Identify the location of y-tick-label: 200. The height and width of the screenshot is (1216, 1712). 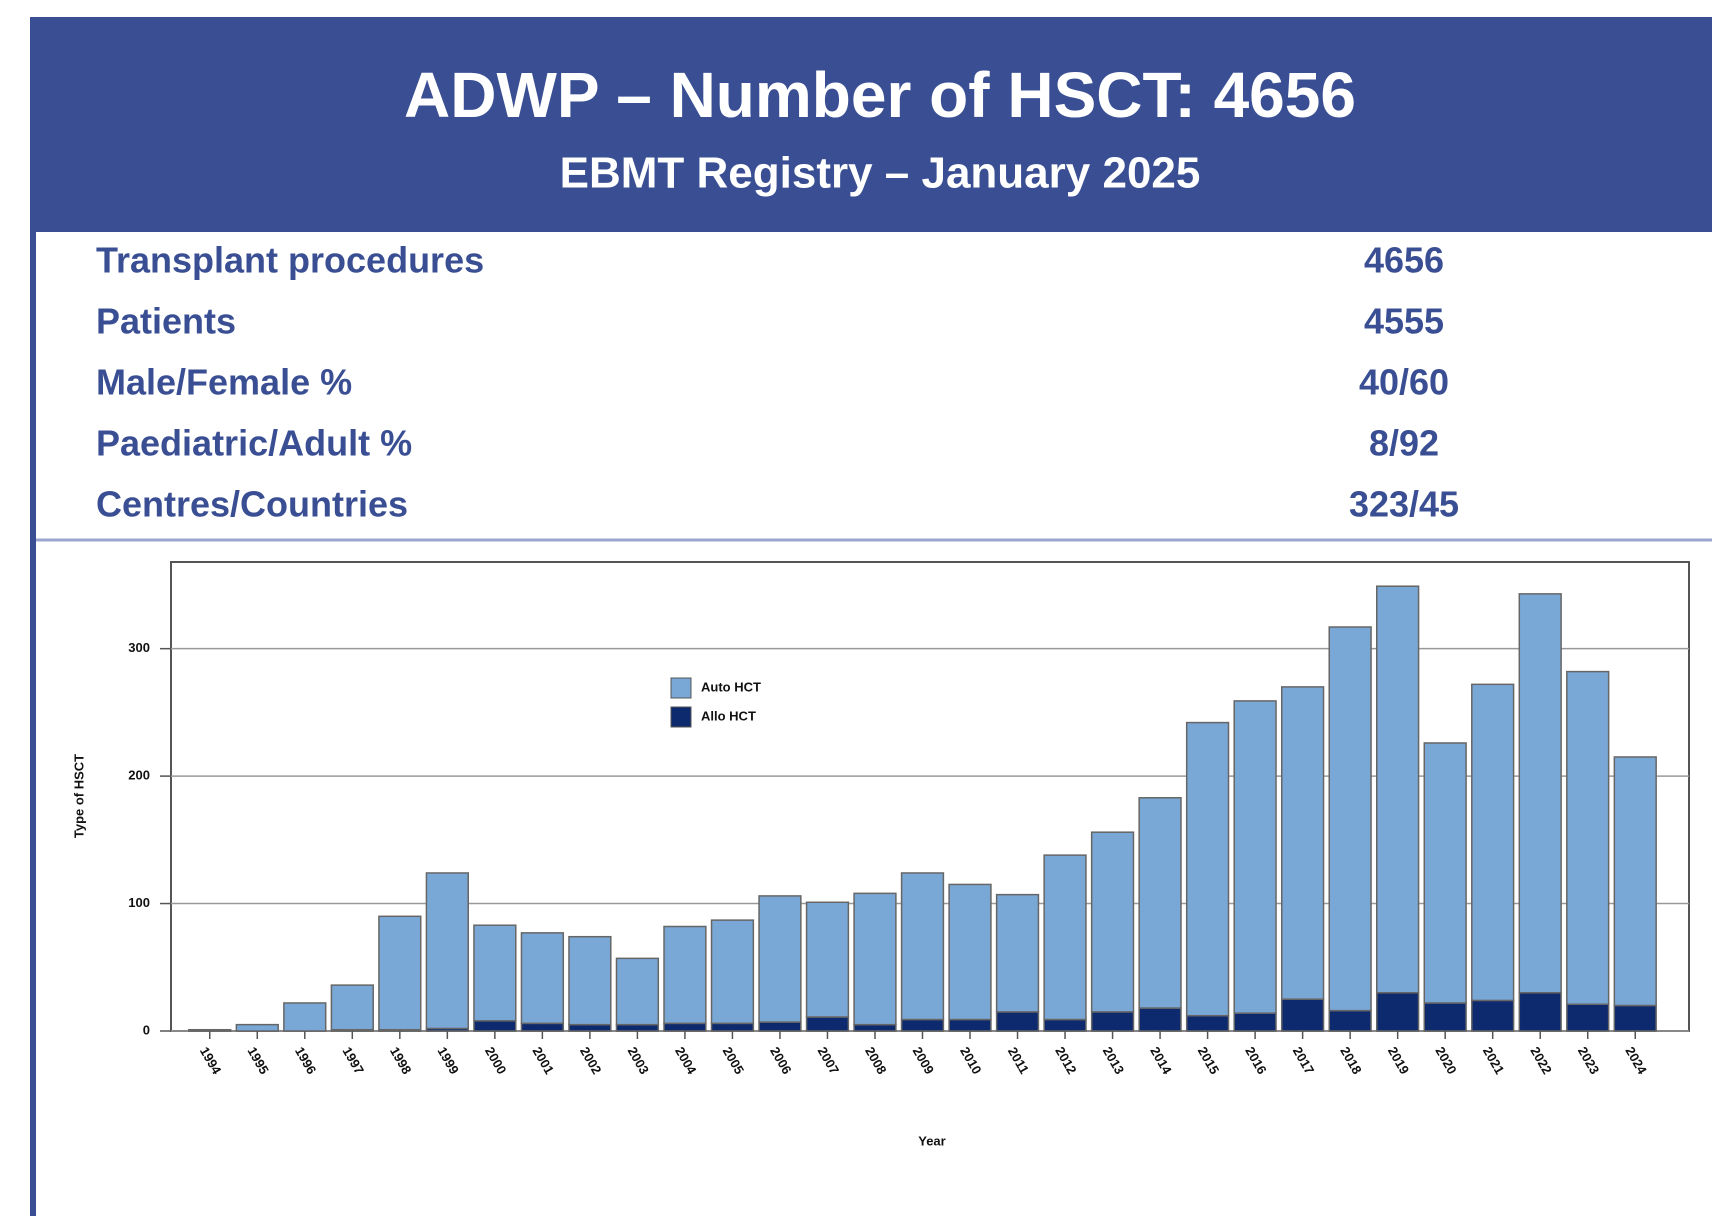
(139, 775).